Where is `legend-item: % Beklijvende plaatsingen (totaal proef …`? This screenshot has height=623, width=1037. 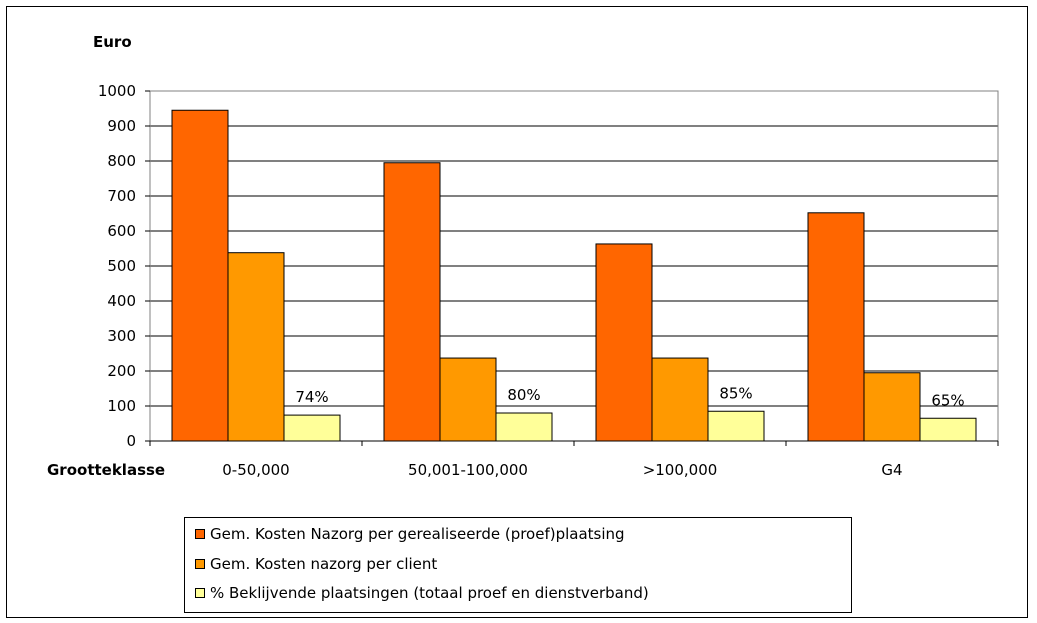
legend-item: % Beklijvende plaatsingen (totaal proef … is located at coordinates (422, 593).